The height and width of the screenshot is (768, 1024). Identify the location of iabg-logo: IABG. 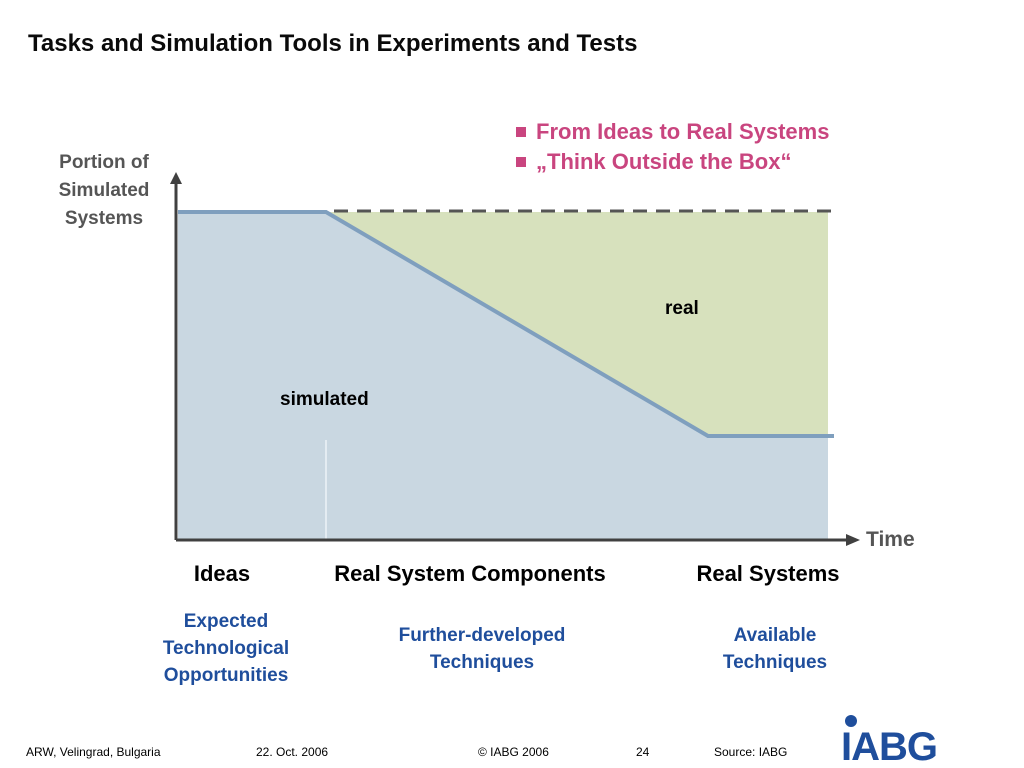
(889, 739).